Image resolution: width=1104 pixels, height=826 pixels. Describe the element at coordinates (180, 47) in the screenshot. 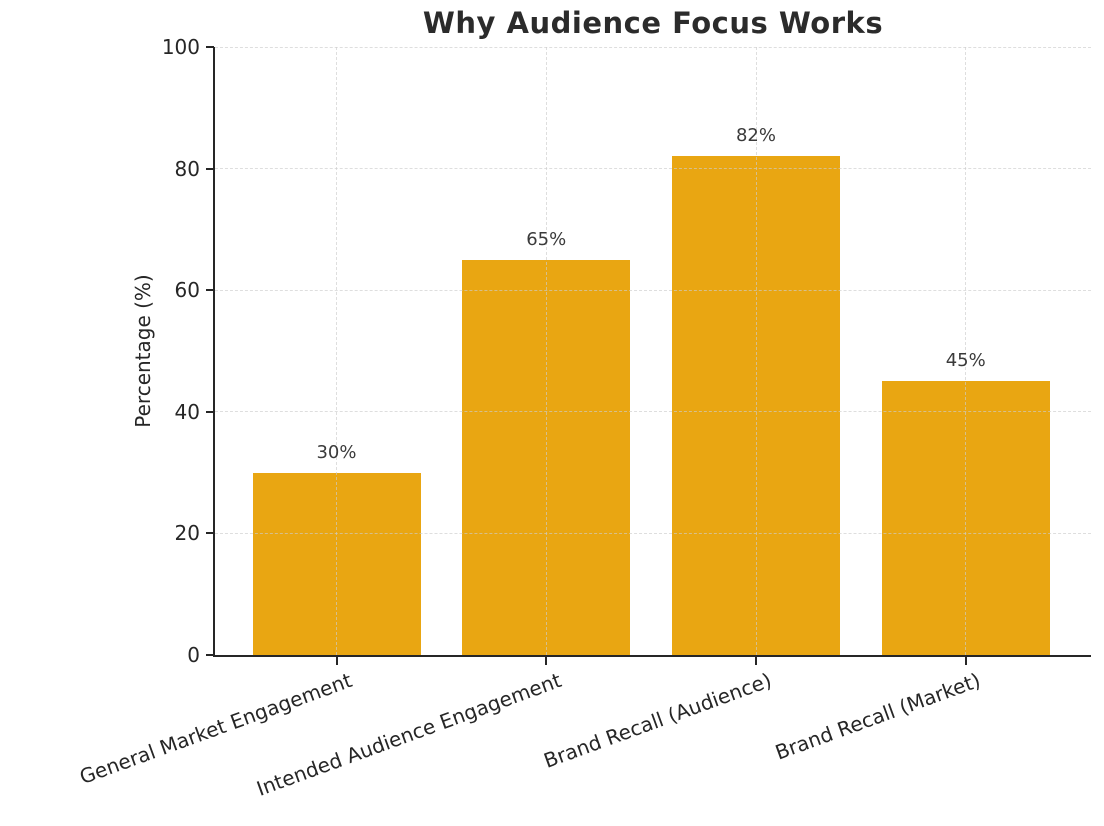

I see `y-tick-label: 100` at that location.